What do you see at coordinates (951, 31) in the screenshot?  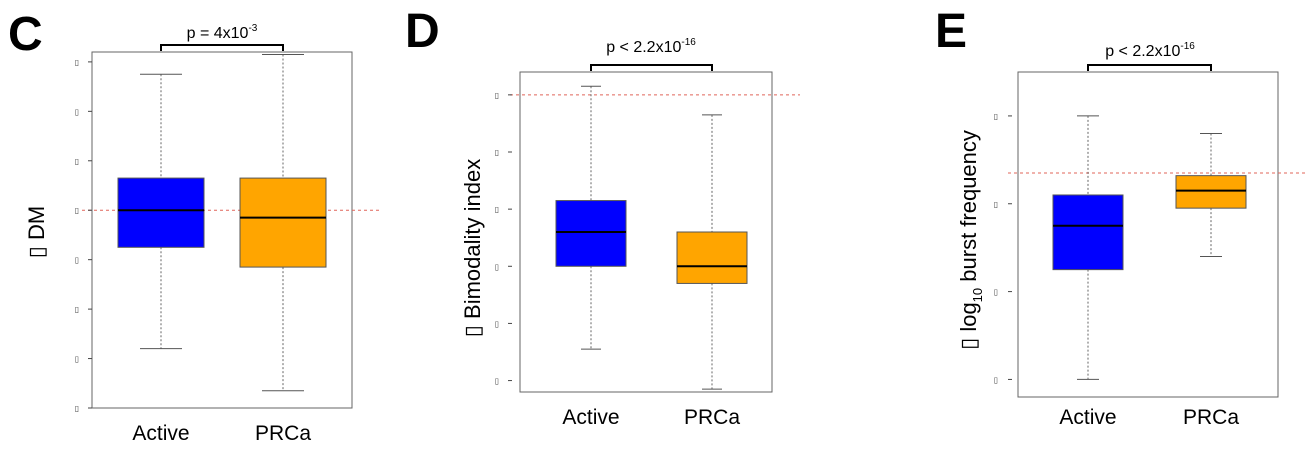 I see `panel-letter: E` at bounding box center [951, 31].